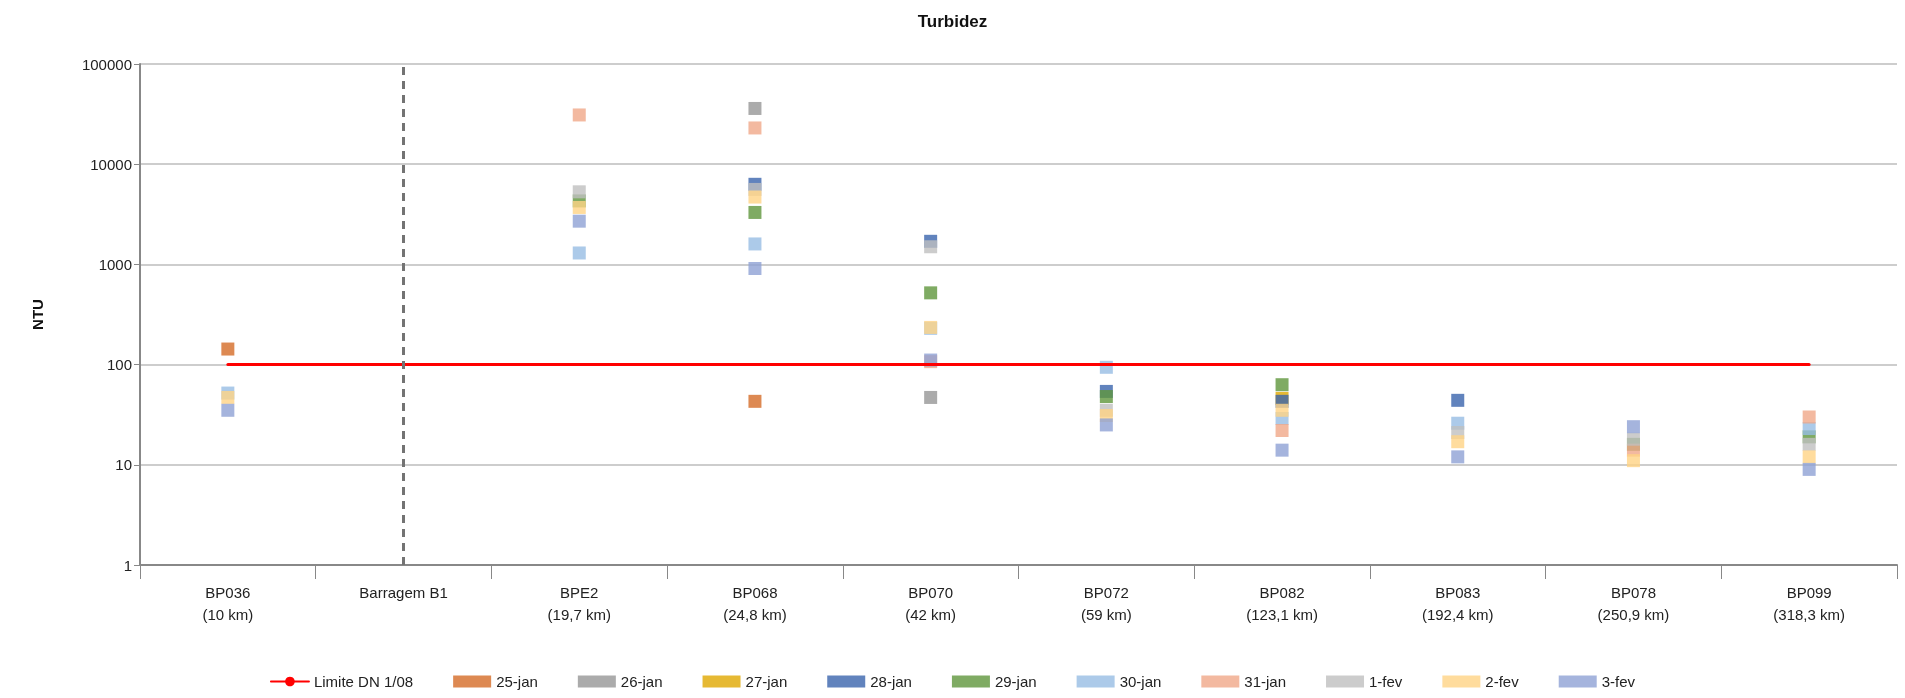 This screenshot has height=698, width=1905. Describe the element at coordinates (1265, 681) in the screenshot. I see `legend-label: 31-jan` at that location.